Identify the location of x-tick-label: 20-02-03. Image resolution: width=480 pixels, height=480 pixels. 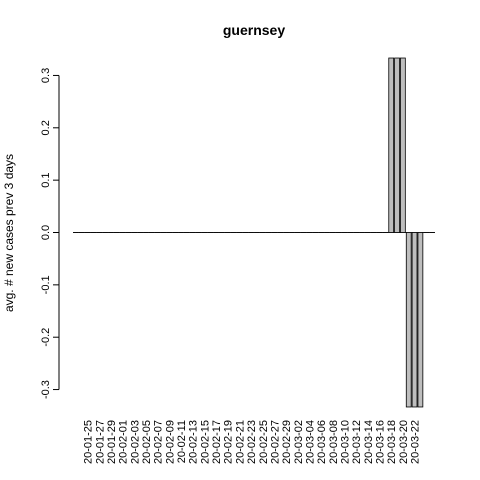
(135, 442).